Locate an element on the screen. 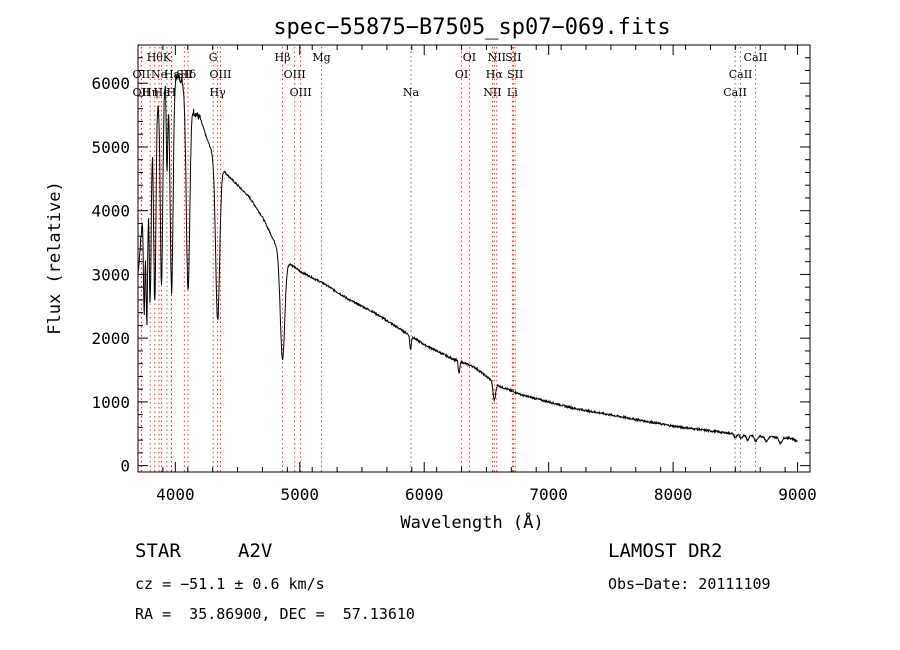  observation-date: Obs−Date: 20111109 is located at coordinates (689, 584).